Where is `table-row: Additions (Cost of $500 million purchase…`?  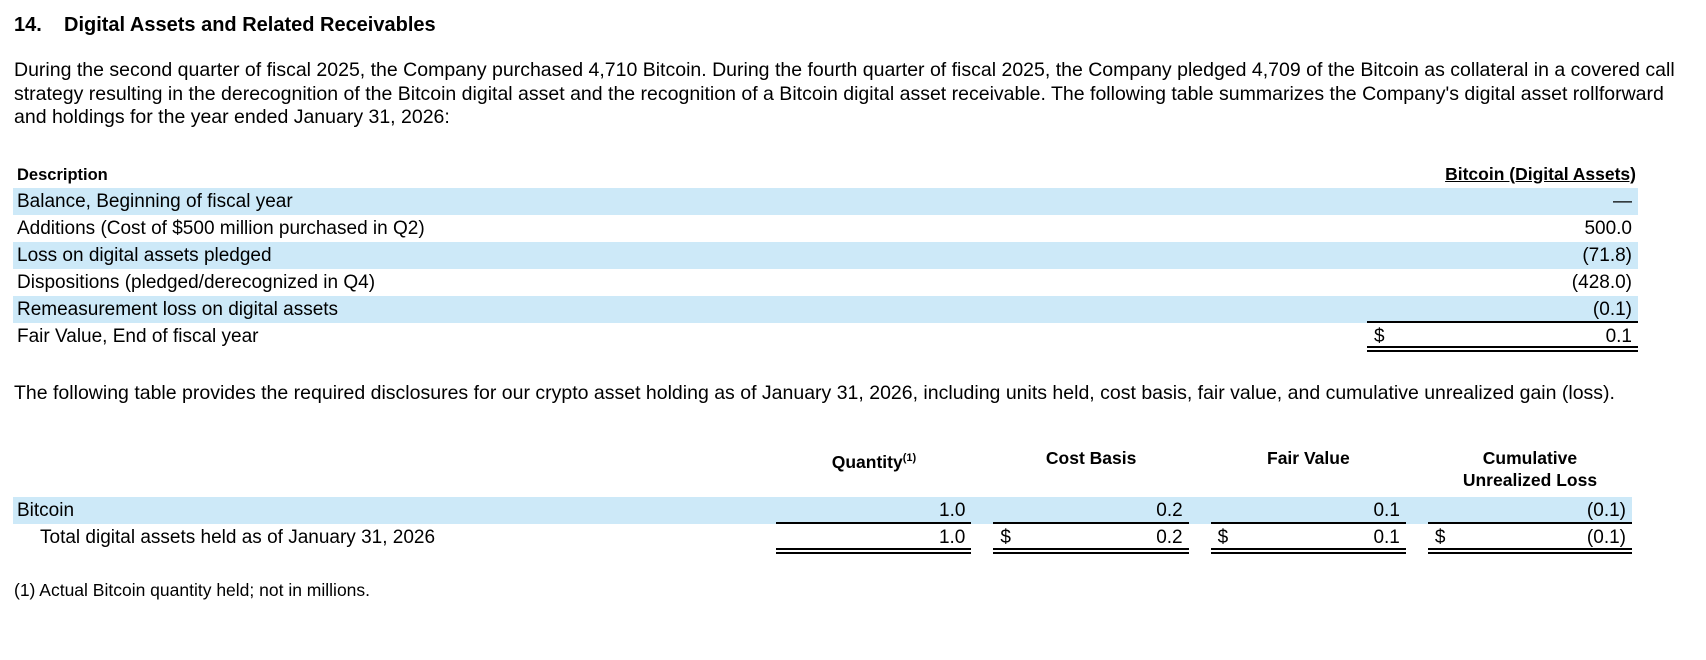 table-row: Additions (Cost of $500 million purchase… is located at coordinates (825, 228).